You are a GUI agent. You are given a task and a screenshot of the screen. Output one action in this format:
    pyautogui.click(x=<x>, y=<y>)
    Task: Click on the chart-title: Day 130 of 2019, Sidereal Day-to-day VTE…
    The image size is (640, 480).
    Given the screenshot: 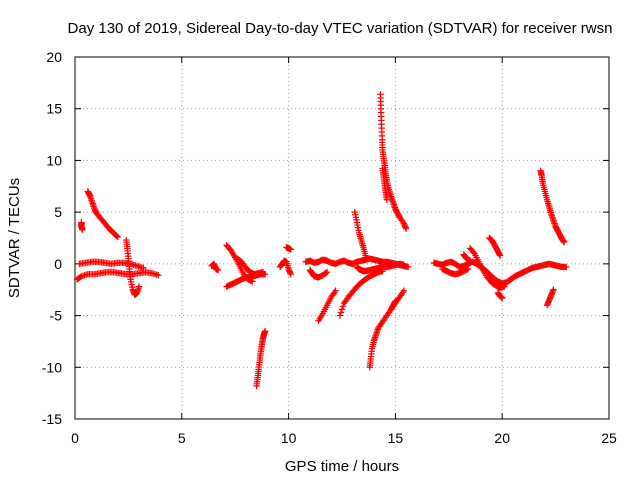 What is the action you would take?
    pyautogui.click(x=340, y=28)
    